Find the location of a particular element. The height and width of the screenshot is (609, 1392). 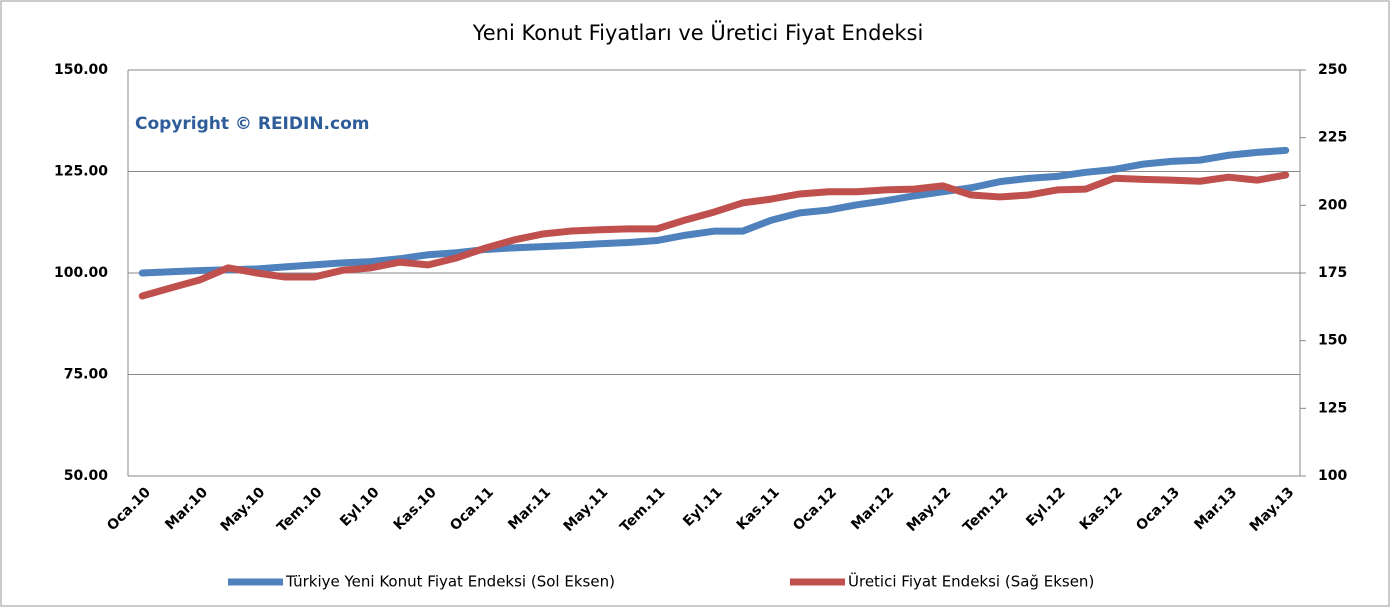

y2-tick-label: 150 is located at coordinates (1332, 341).